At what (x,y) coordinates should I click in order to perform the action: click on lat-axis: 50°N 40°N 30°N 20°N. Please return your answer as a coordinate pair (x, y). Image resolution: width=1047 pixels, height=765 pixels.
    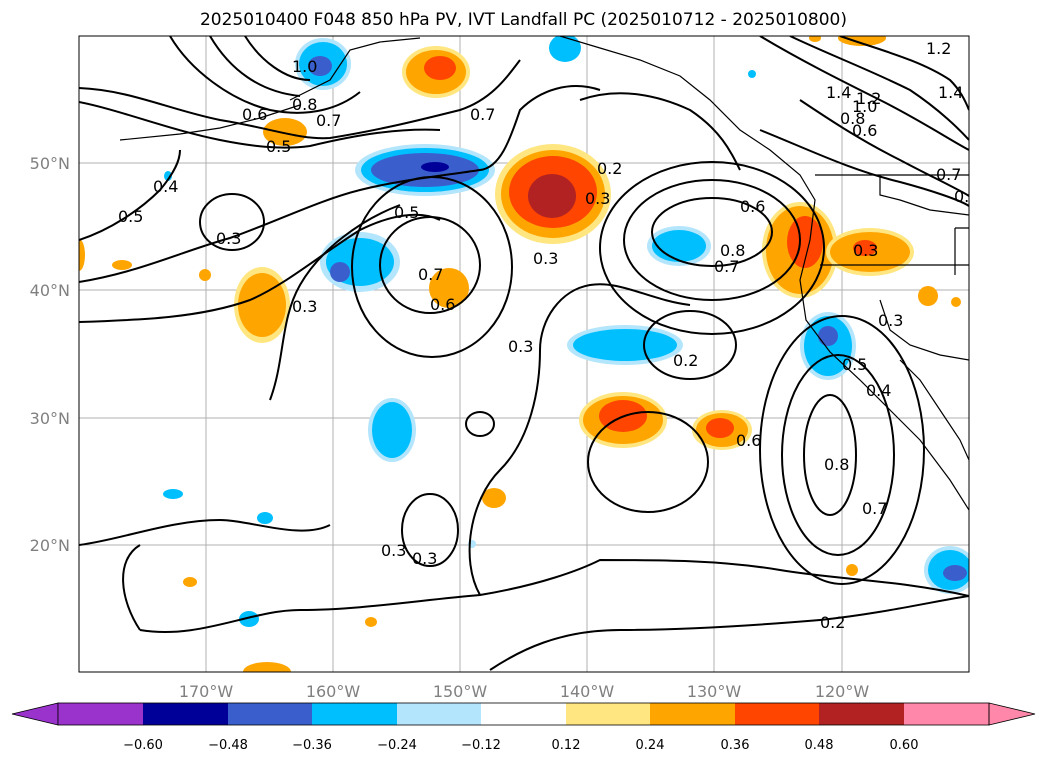
    Looking at the image, I should click on (50, 354).